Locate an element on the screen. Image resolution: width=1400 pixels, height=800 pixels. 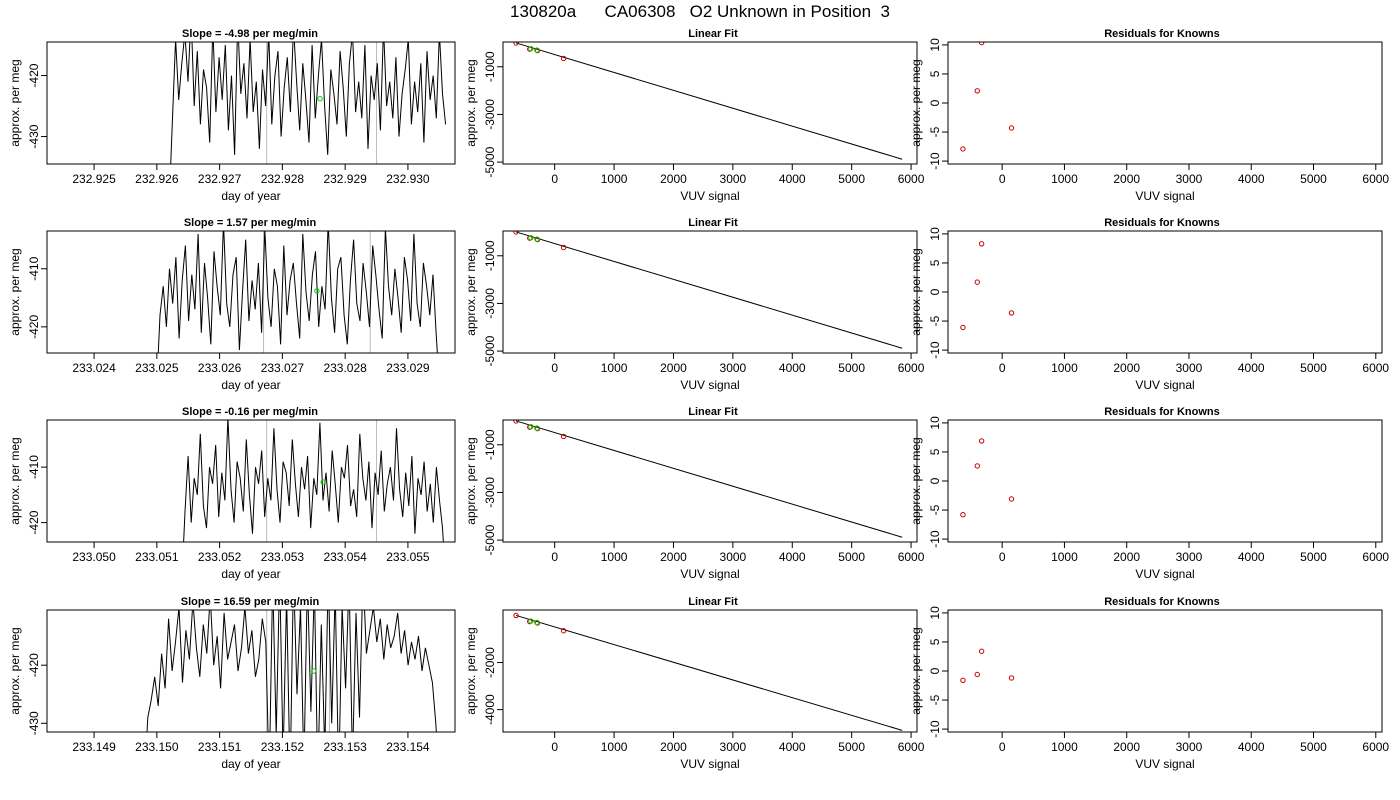
panel-title-fit-3: Linear Fit is located at coordinates (713, 412).